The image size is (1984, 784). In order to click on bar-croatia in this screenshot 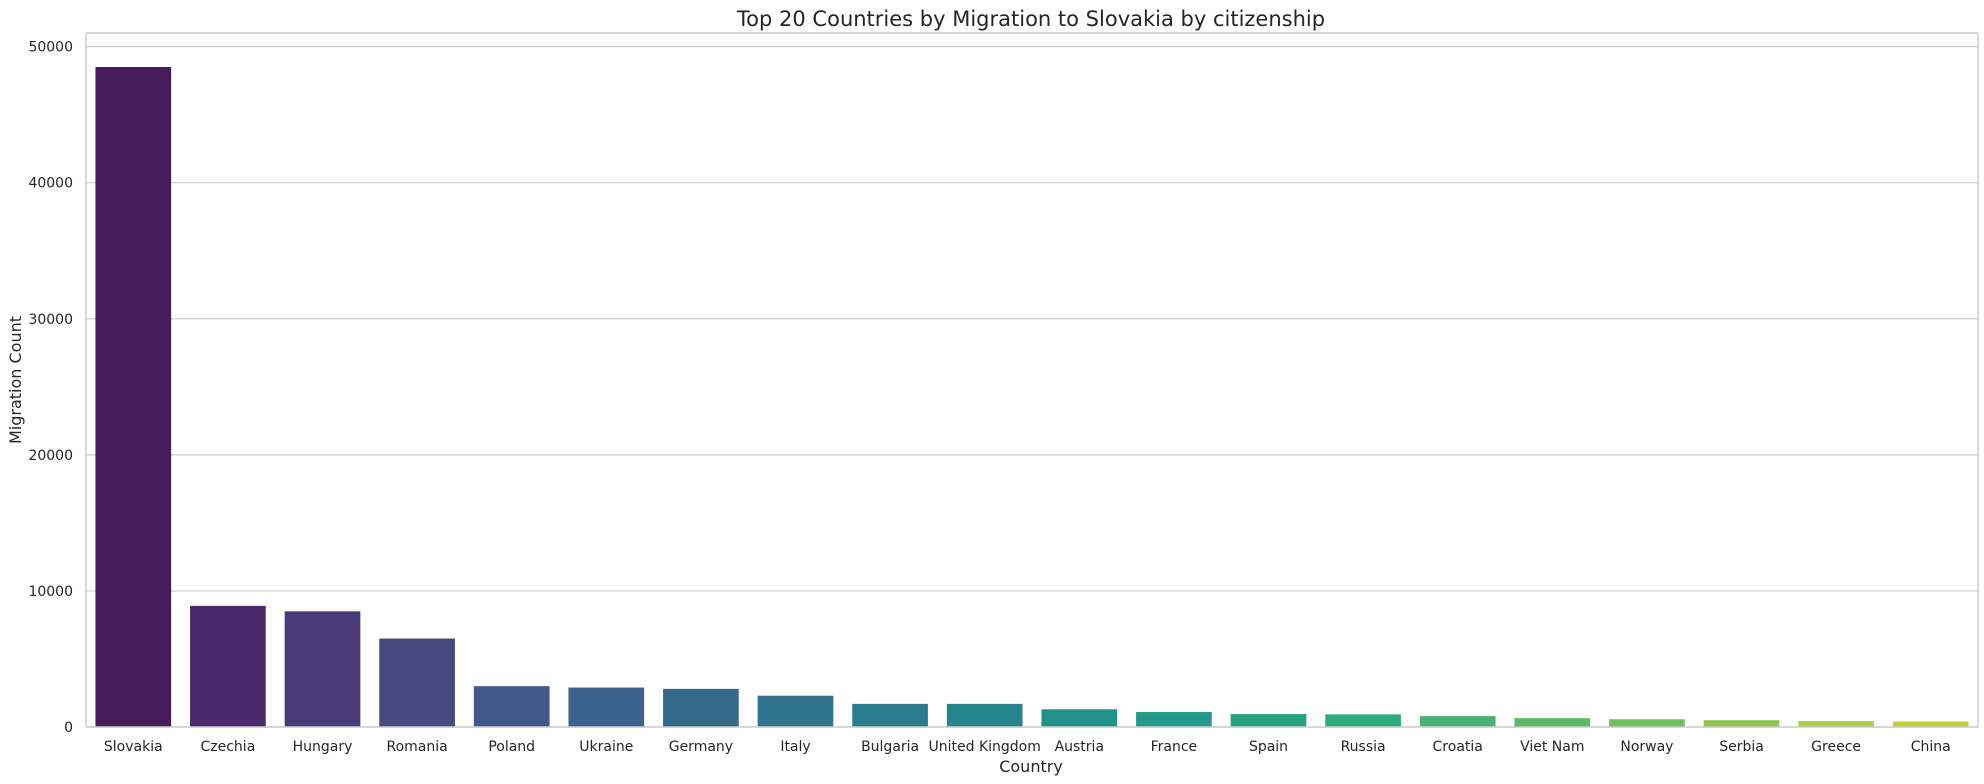, I will do `click(1457, 721)`.